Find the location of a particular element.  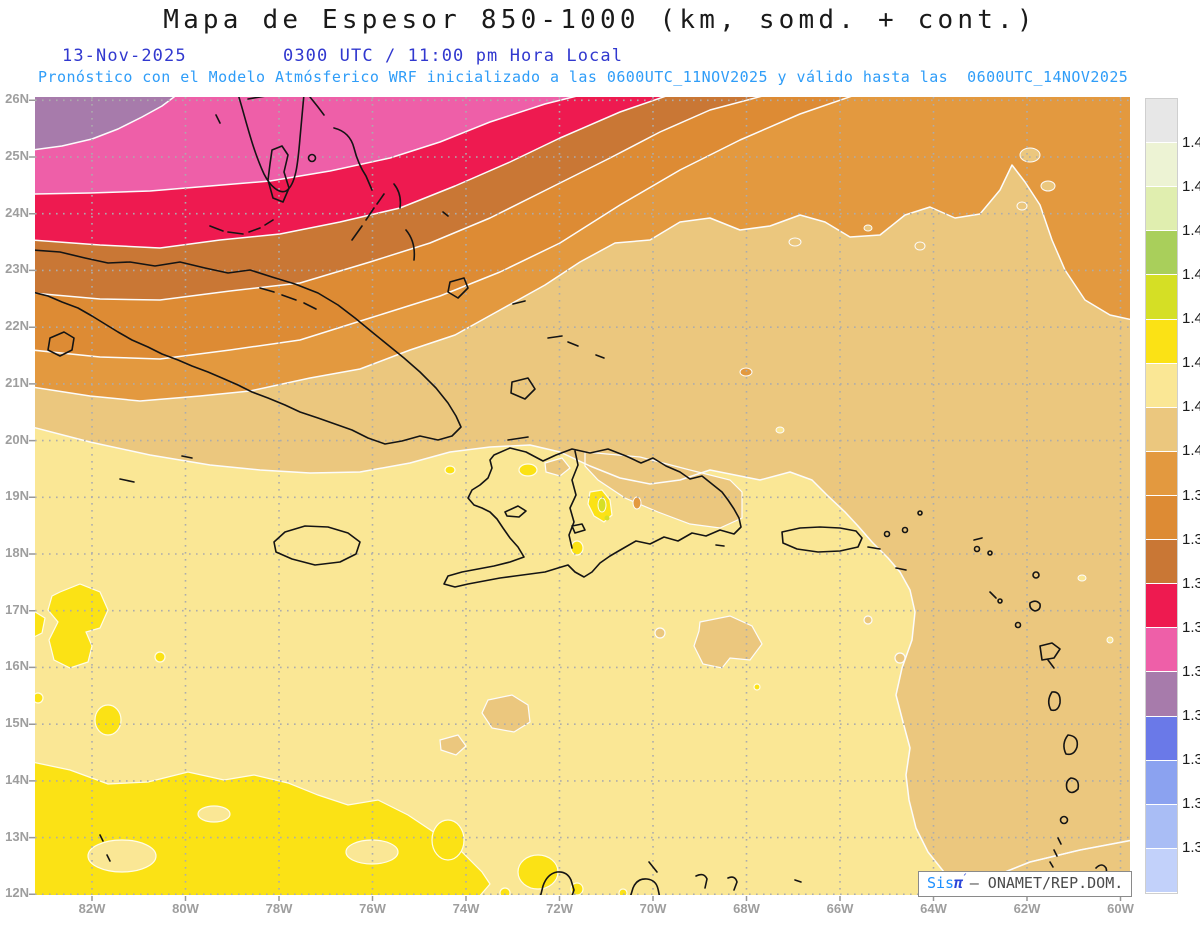

colorbar-label: 1.44 is located at coordinates (1191, 186).